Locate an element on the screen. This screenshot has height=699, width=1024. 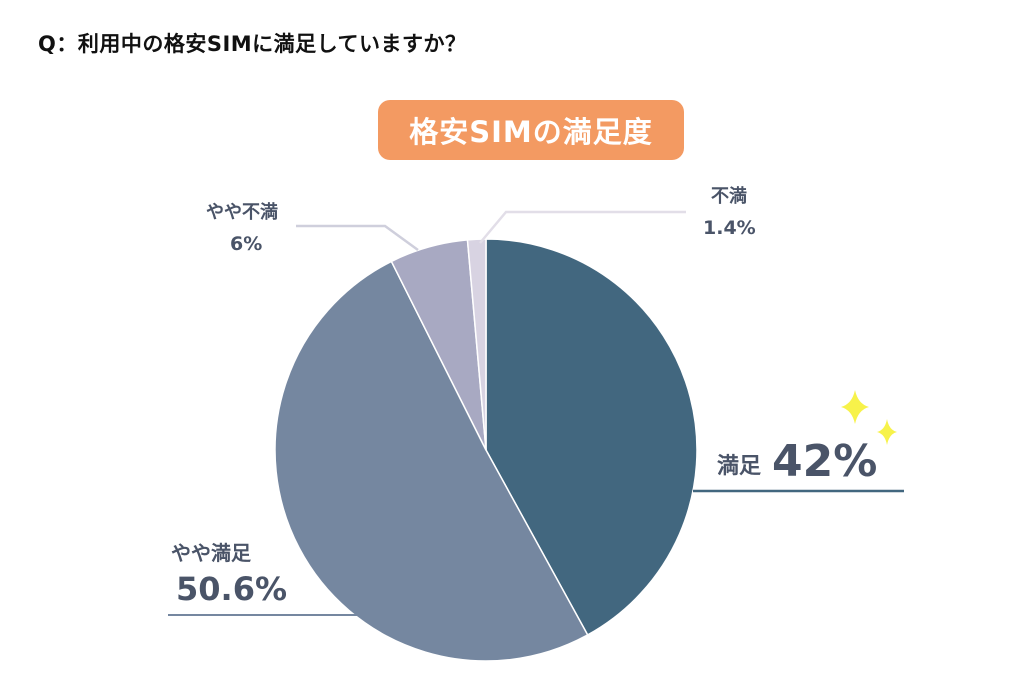
leader-line-somewhat-dissatisfied is located at coordinates (357, 238).